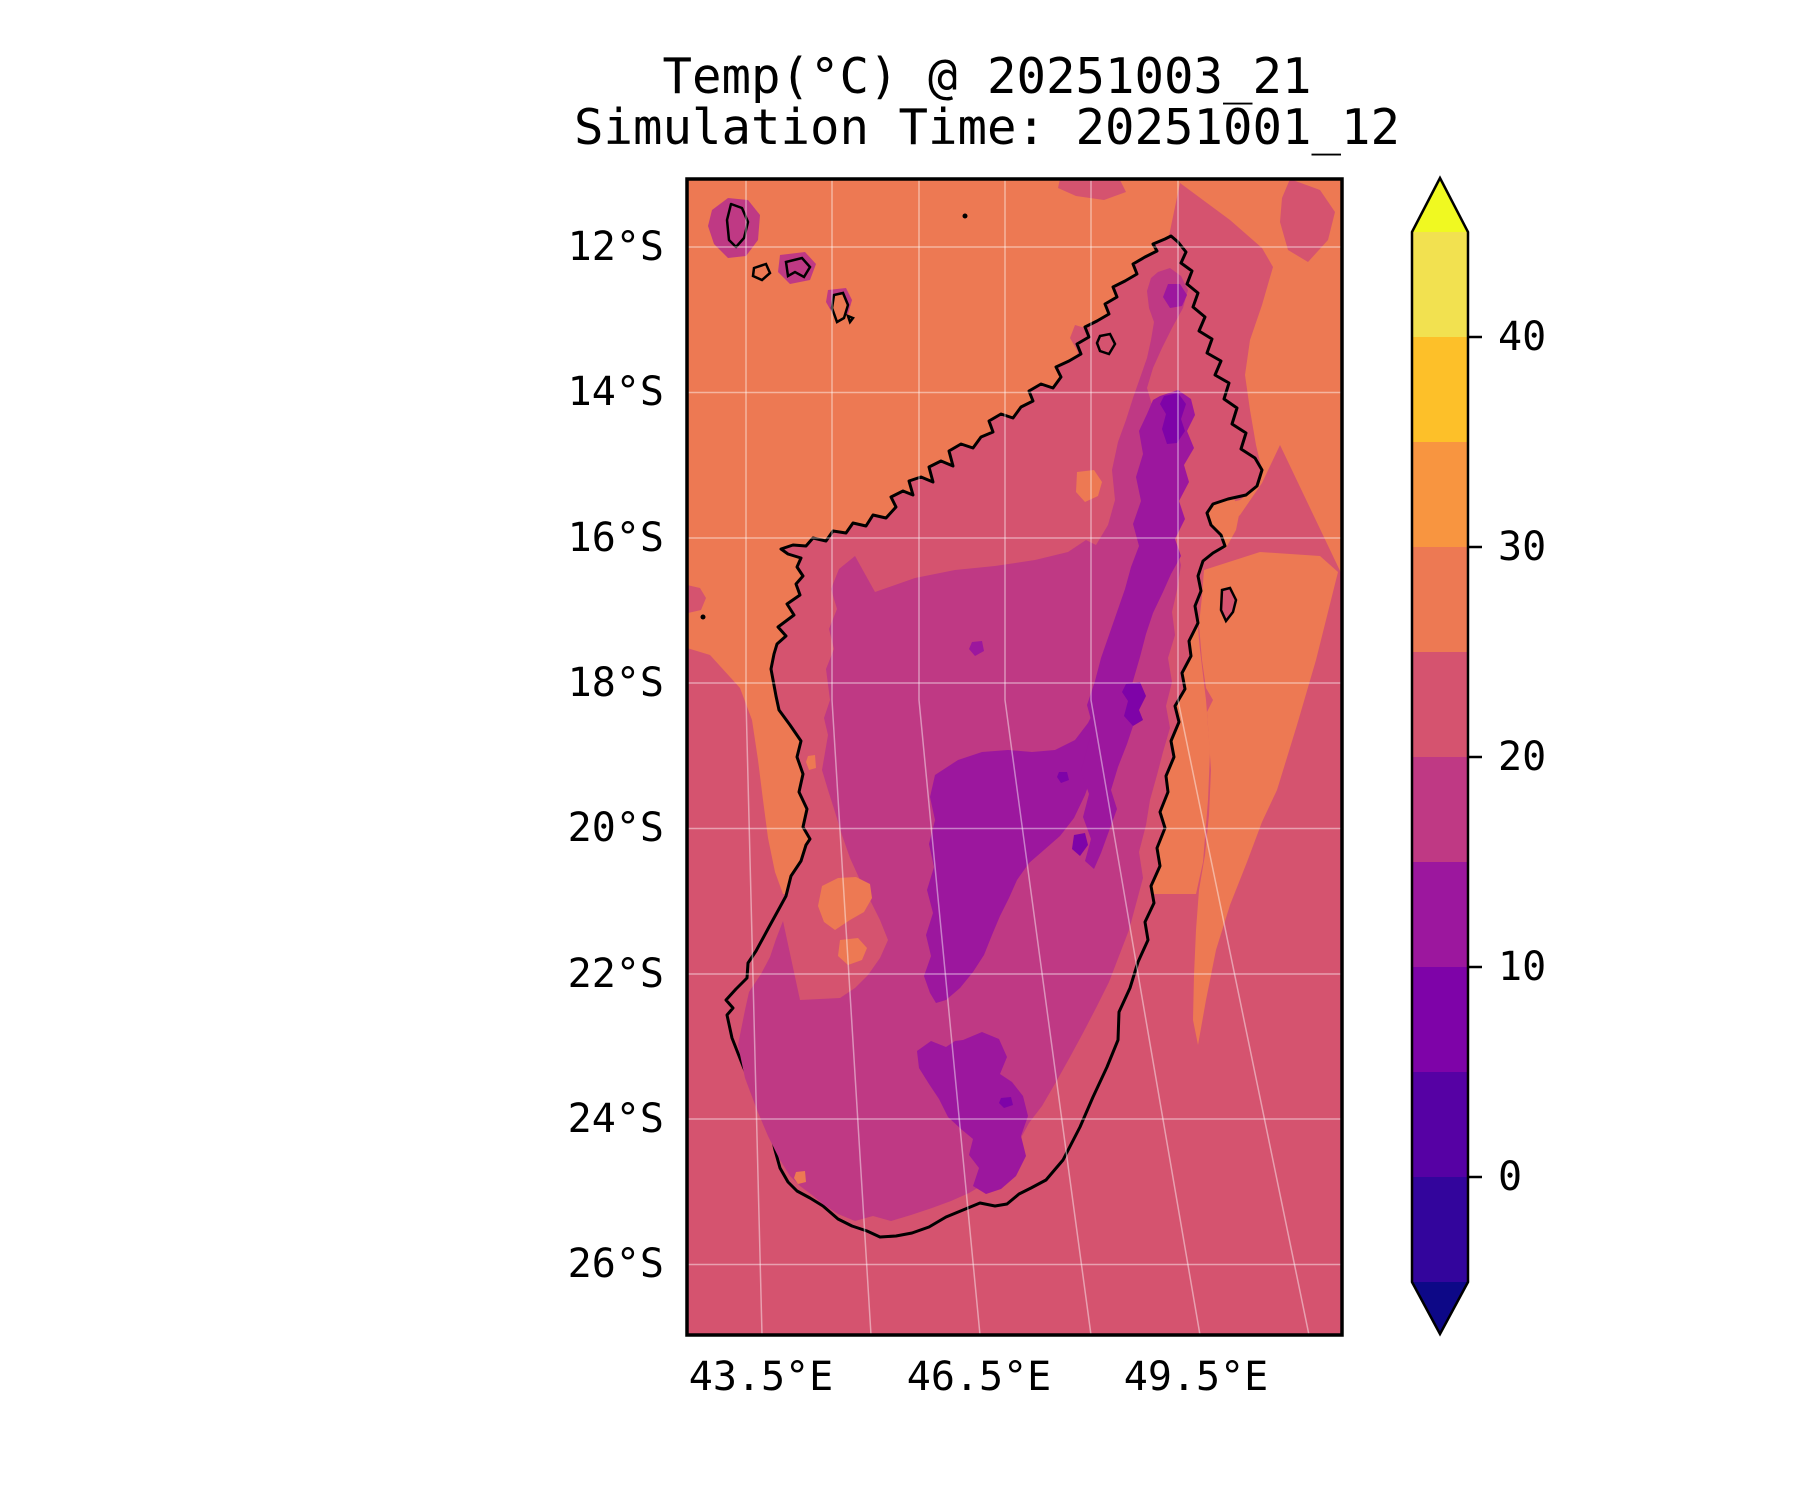 The height and width of the screenshot is (1500, 1800). What do you see at coordinates (798, 267) in the screenshot?
I see `anjouan-island` at bounding box center [798, 267].